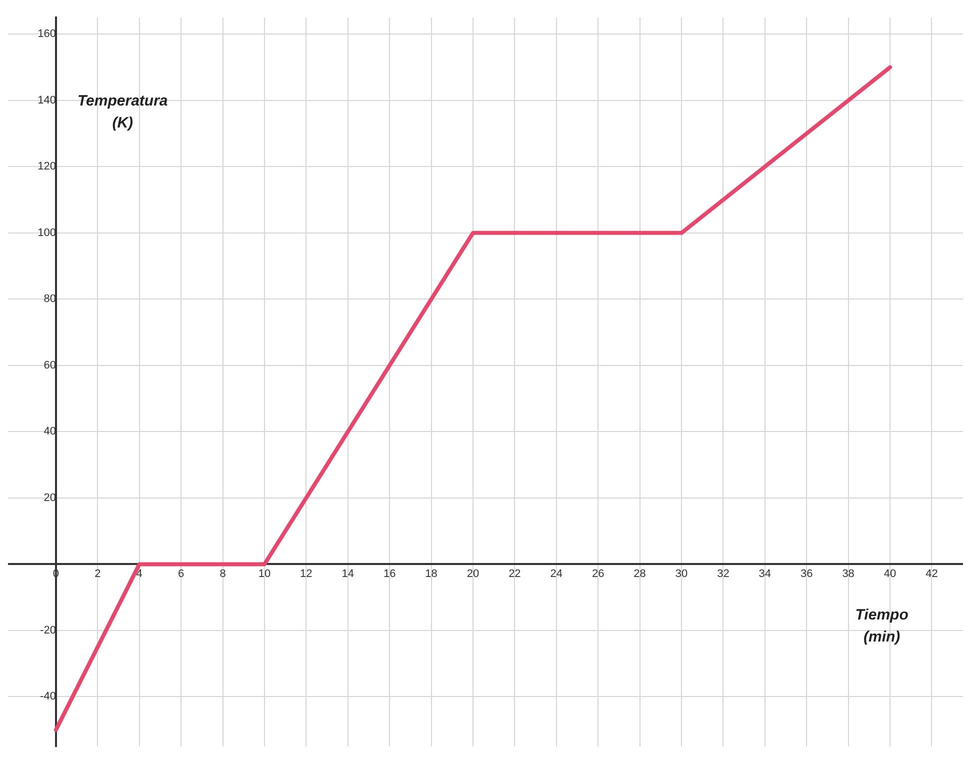 This screenshot has height=764, width=971. Describe the element at coordinates (47, 232) in the screenshot. I see `y-tick-label: 100` at that location.